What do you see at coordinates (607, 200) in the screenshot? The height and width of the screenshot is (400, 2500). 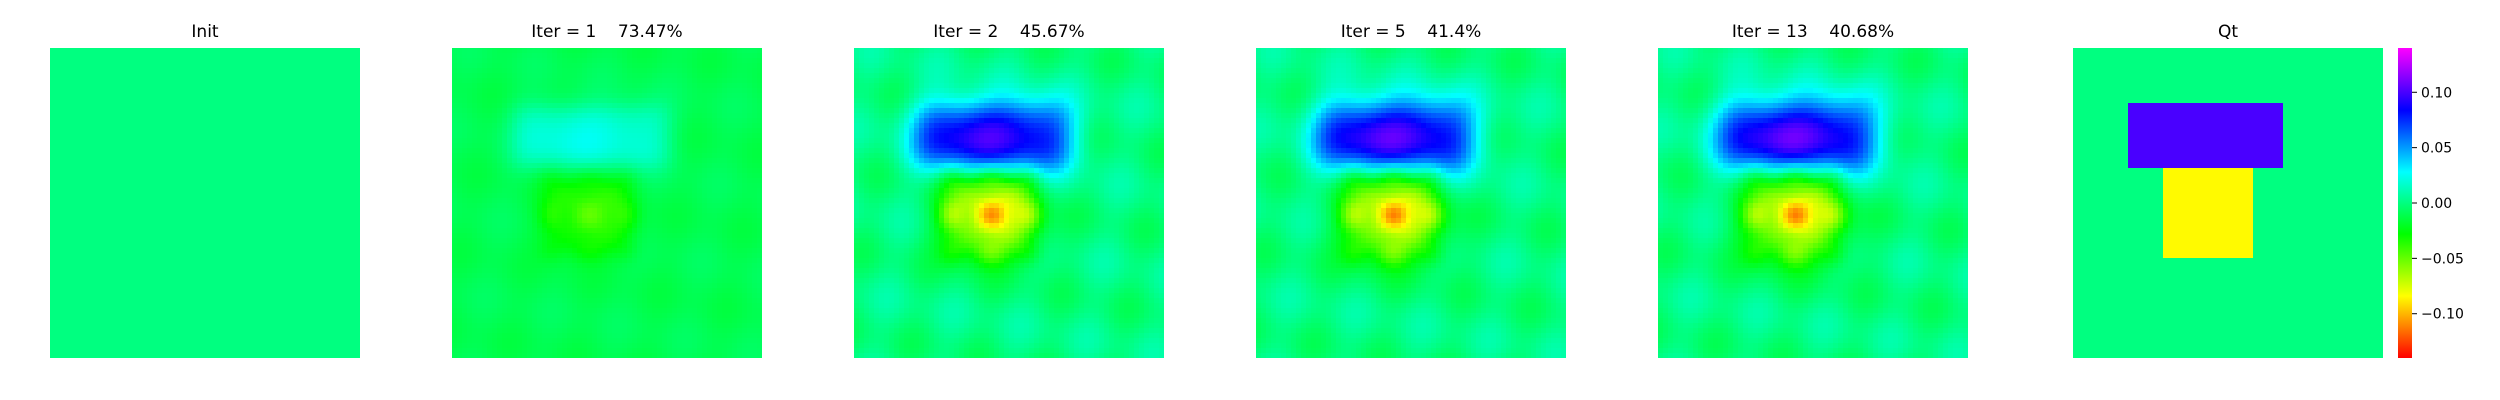 I see `panel-iter-1: Iter = 1 73.47%` at bounding box center [607, 200].